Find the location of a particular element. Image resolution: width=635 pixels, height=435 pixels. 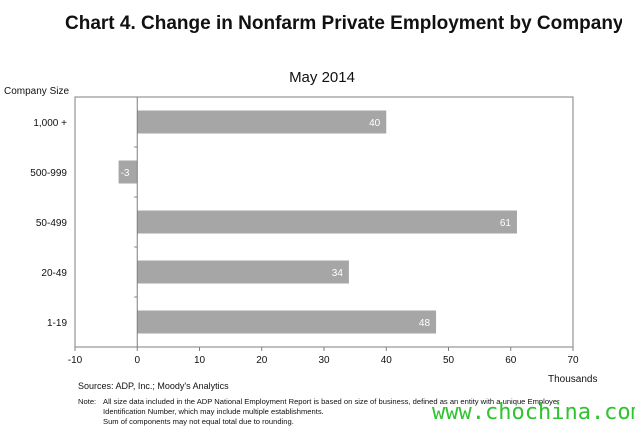

x-tick-label: 70 is located at coordinates (573, 360).